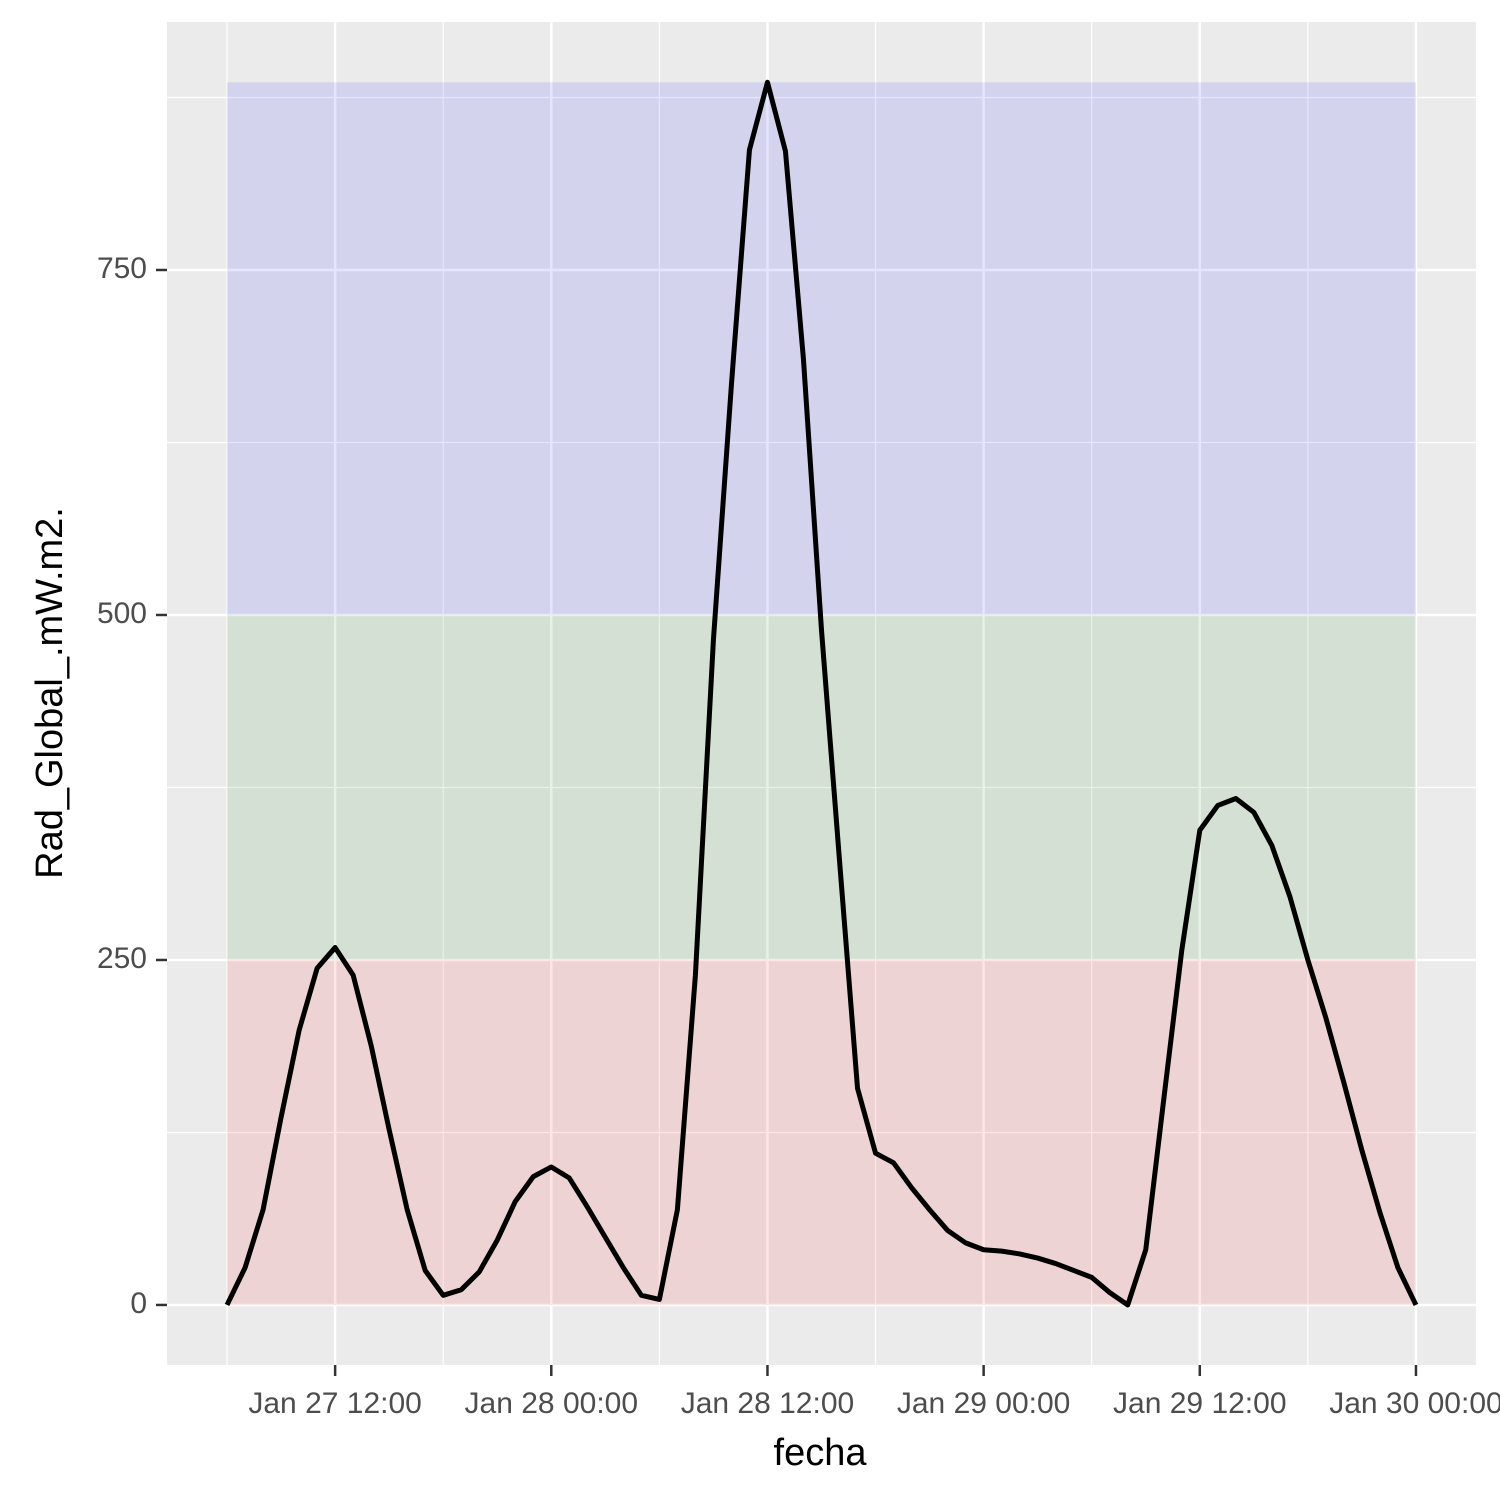 The image size is (1500, 1500). What do you see at coordinates (334, 1403) in the screenshot?
I see `x-tick-label: Jan 27 12:00` at bounding box center [334, 1403].